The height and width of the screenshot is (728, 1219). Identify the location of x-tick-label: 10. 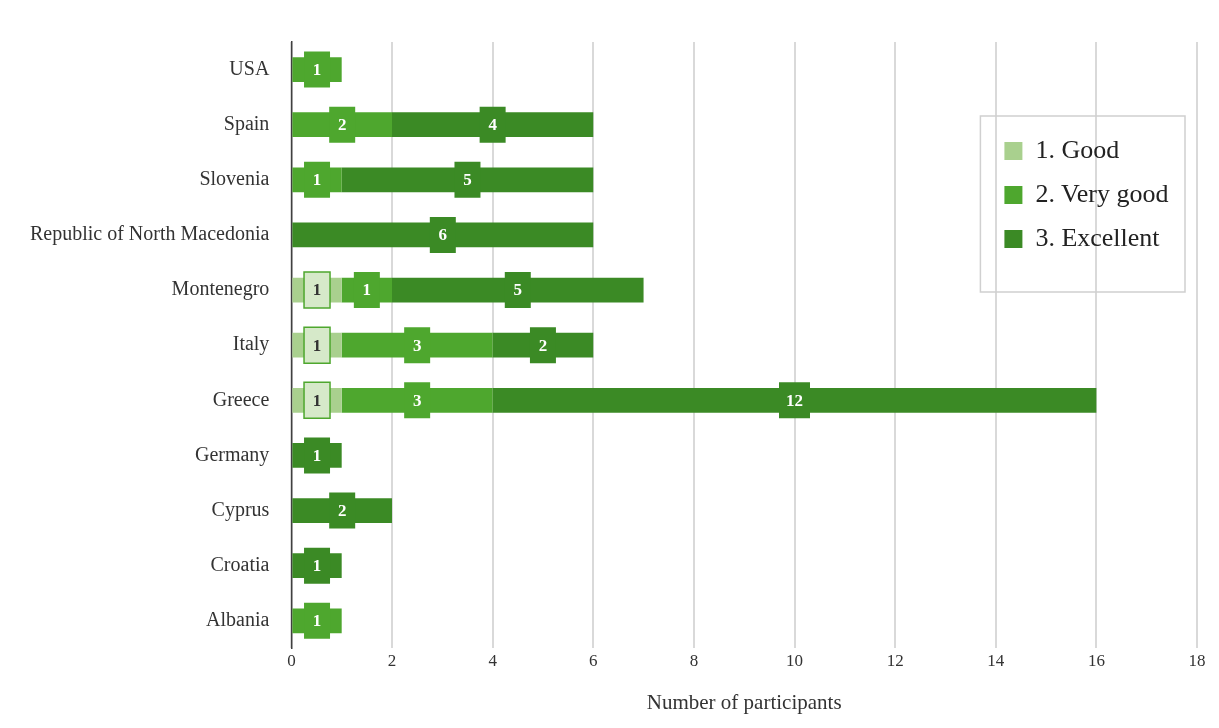
(794, 661).